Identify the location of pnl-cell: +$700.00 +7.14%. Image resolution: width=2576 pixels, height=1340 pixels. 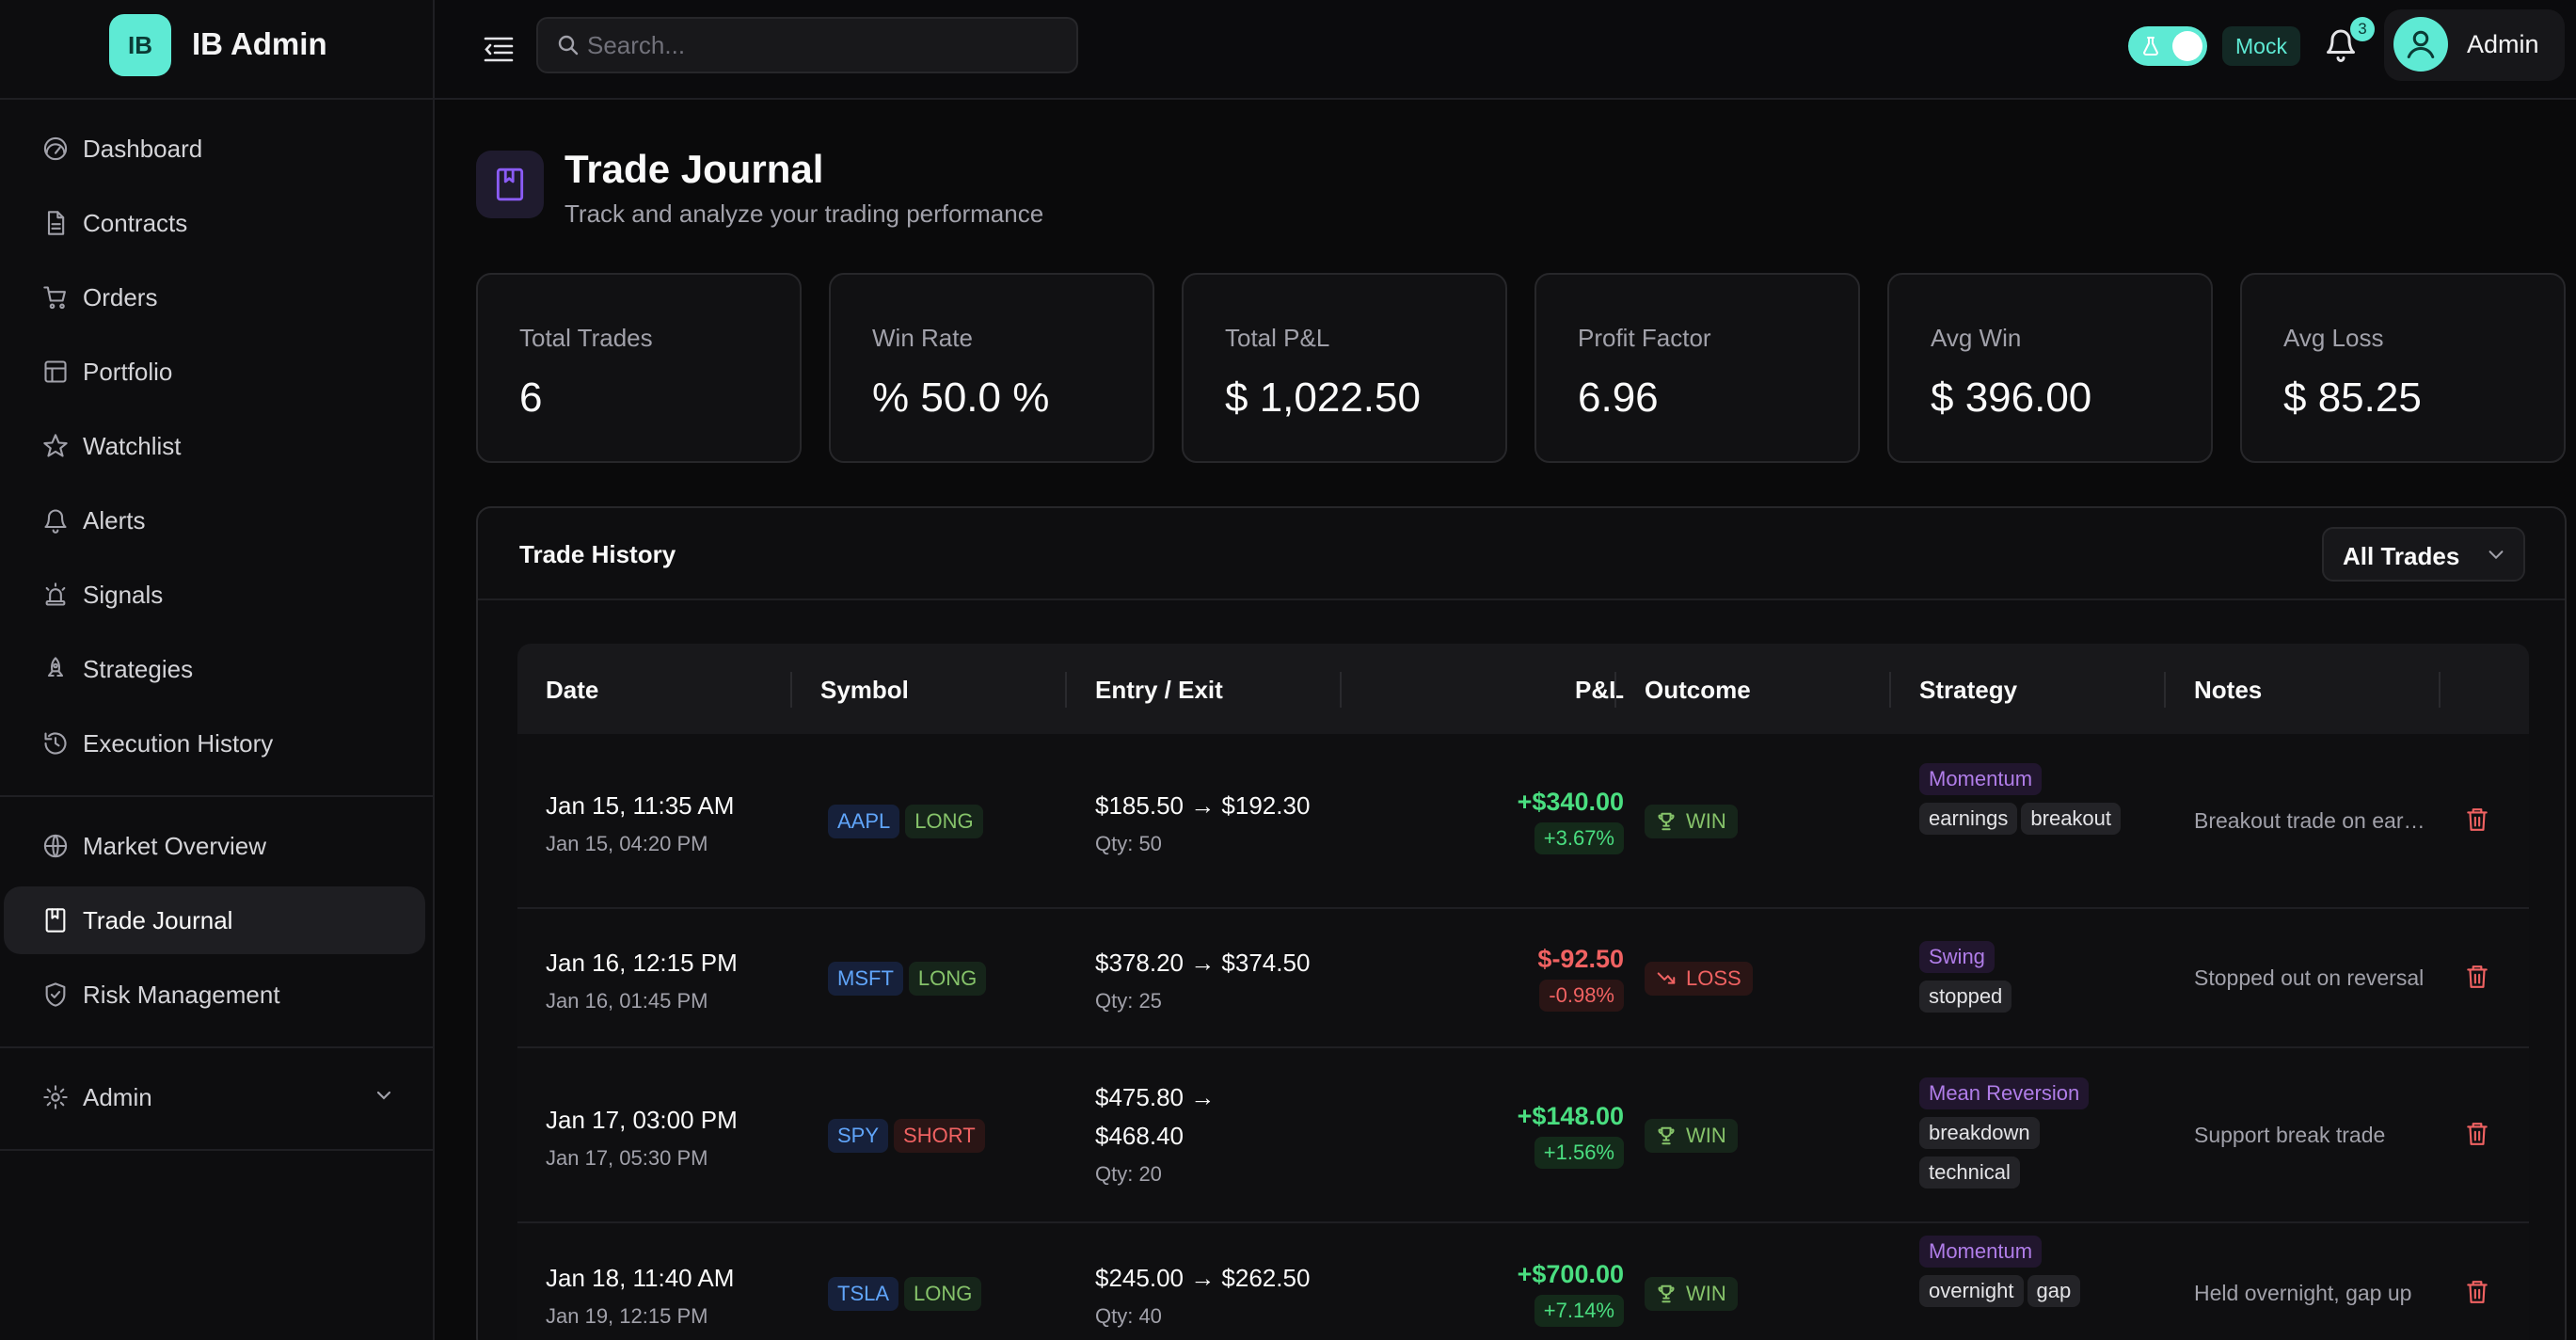
(1497, 1294).